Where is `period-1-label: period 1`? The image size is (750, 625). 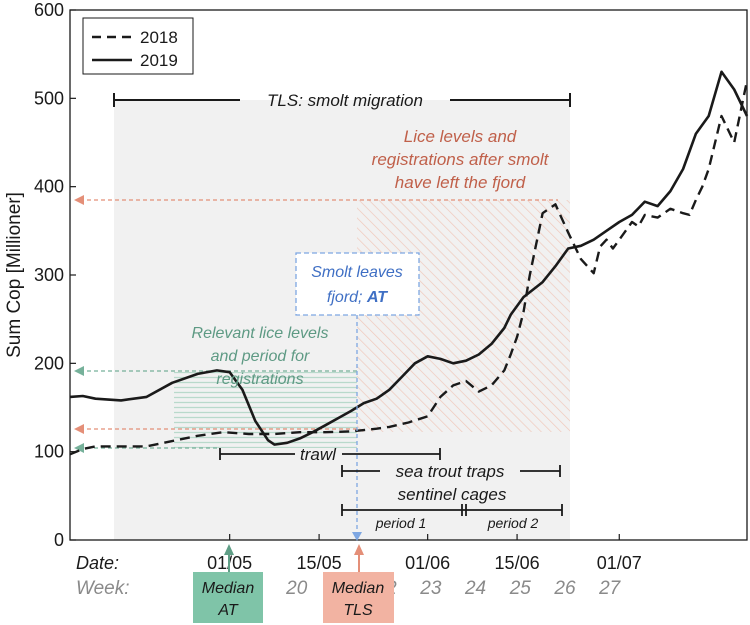 period-1-label: period 1 is located at coordinates (401, 523).